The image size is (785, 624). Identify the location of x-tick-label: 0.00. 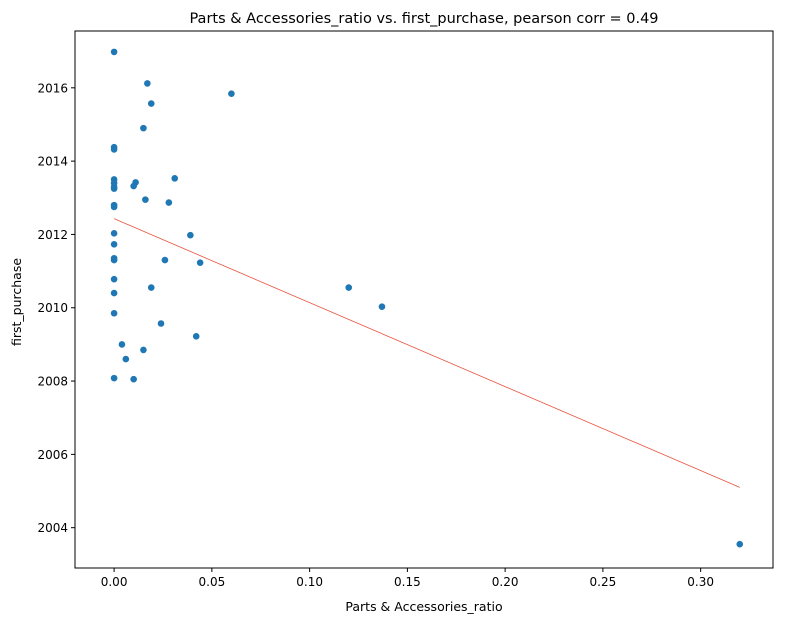
(114, 582).